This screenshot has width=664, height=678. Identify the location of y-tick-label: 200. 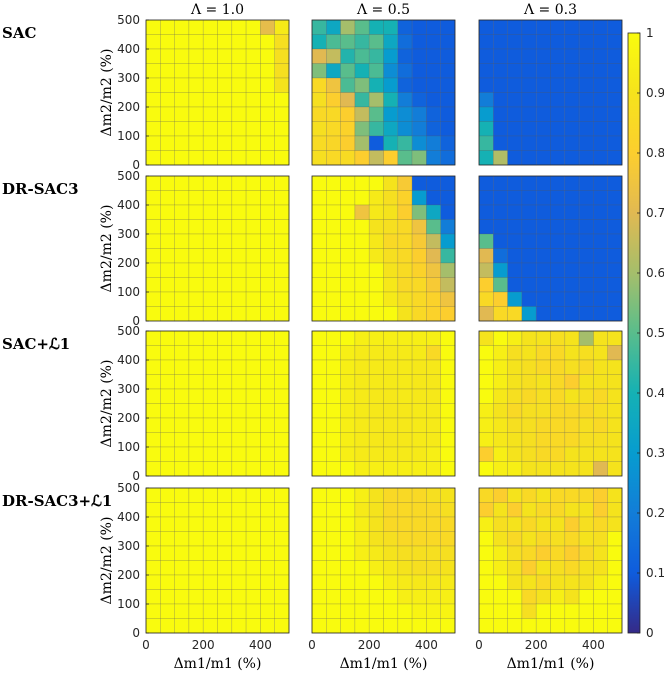
(128, 575).